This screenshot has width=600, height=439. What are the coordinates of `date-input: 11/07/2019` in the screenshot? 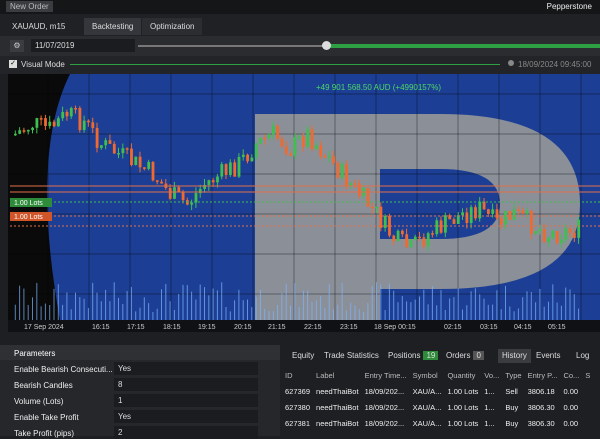 It's located at (83, 45).